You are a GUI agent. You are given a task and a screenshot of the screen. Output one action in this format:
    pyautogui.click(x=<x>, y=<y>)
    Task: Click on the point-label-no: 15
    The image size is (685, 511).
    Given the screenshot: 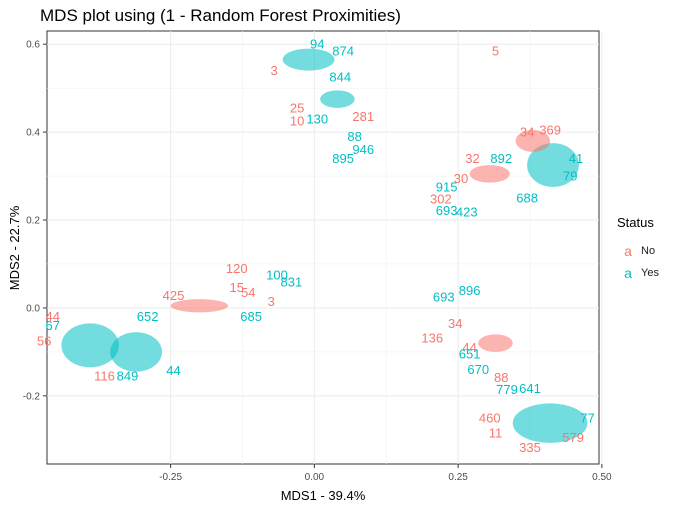 What is the action you would take?
    pyautogui.click(x=237, y=287)
    